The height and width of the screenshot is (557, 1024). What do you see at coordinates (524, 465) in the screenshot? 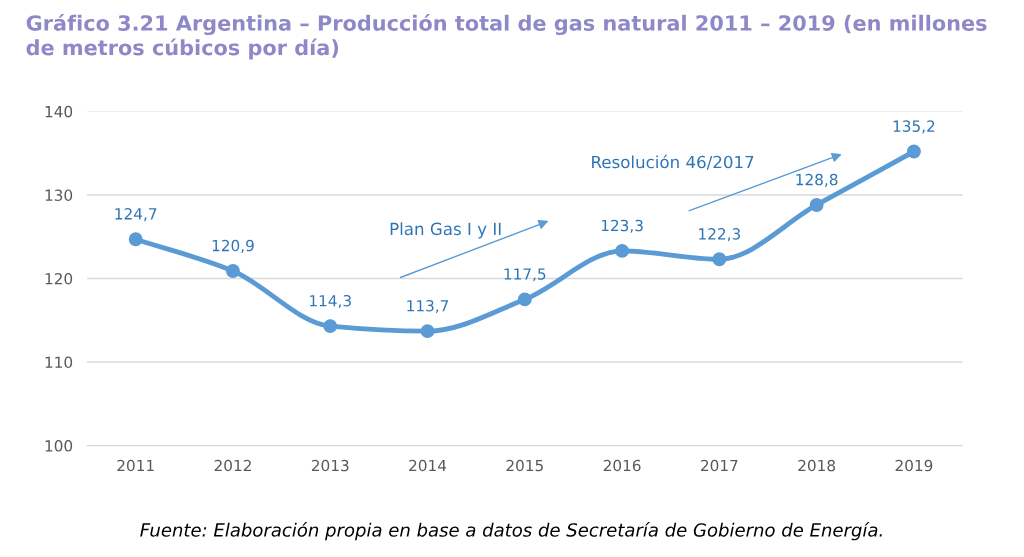
I see `x-tick-label: 2015` at bounding box center [524, 465].